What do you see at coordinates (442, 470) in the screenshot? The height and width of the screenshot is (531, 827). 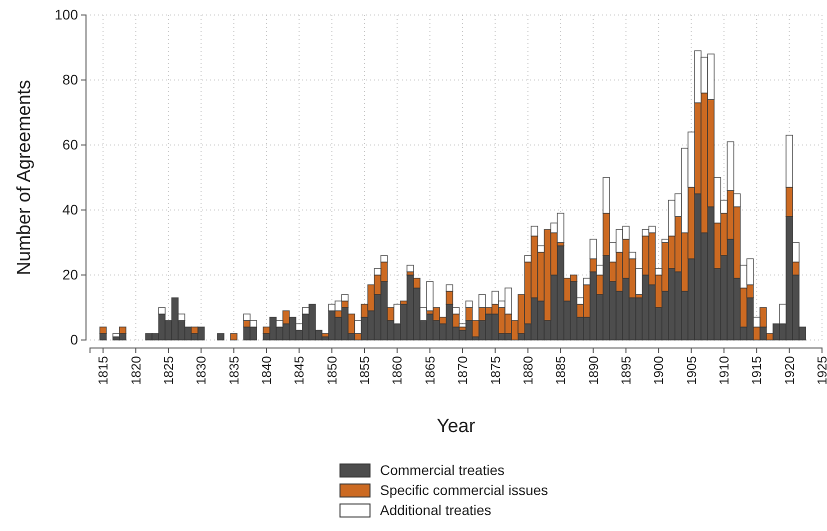 I see `legend-label: Commercial treaties` at bounding box center [442, 470].